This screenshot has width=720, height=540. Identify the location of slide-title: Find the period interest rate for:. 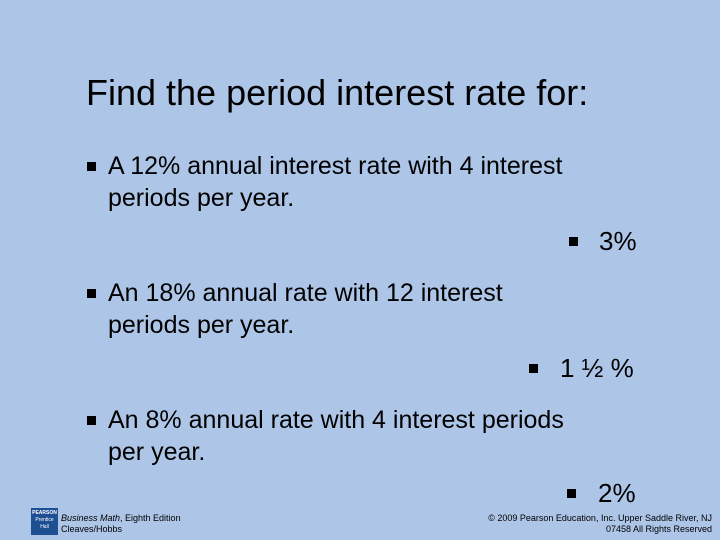
(337, 92).